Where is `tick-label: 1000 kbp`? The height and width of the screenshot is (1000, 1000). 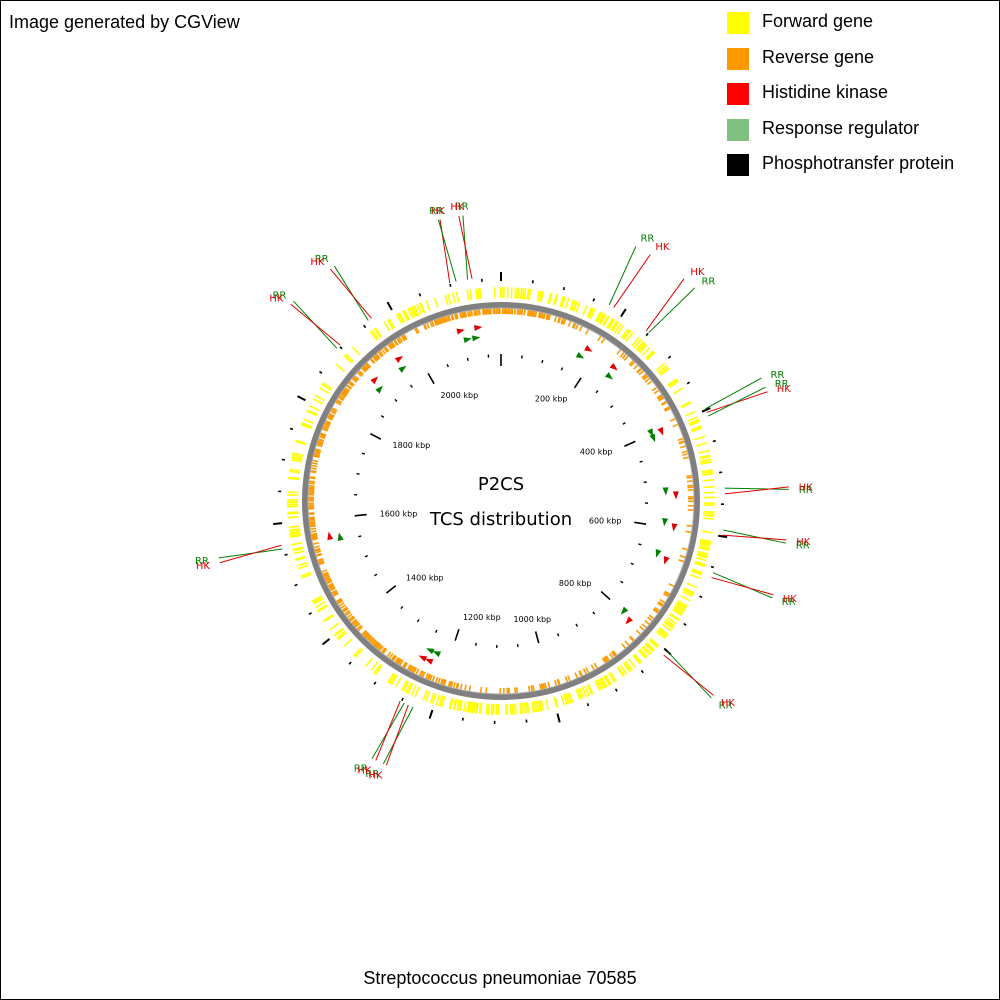
tick-label: 1000 kbp is located at coordinates (532, 619).